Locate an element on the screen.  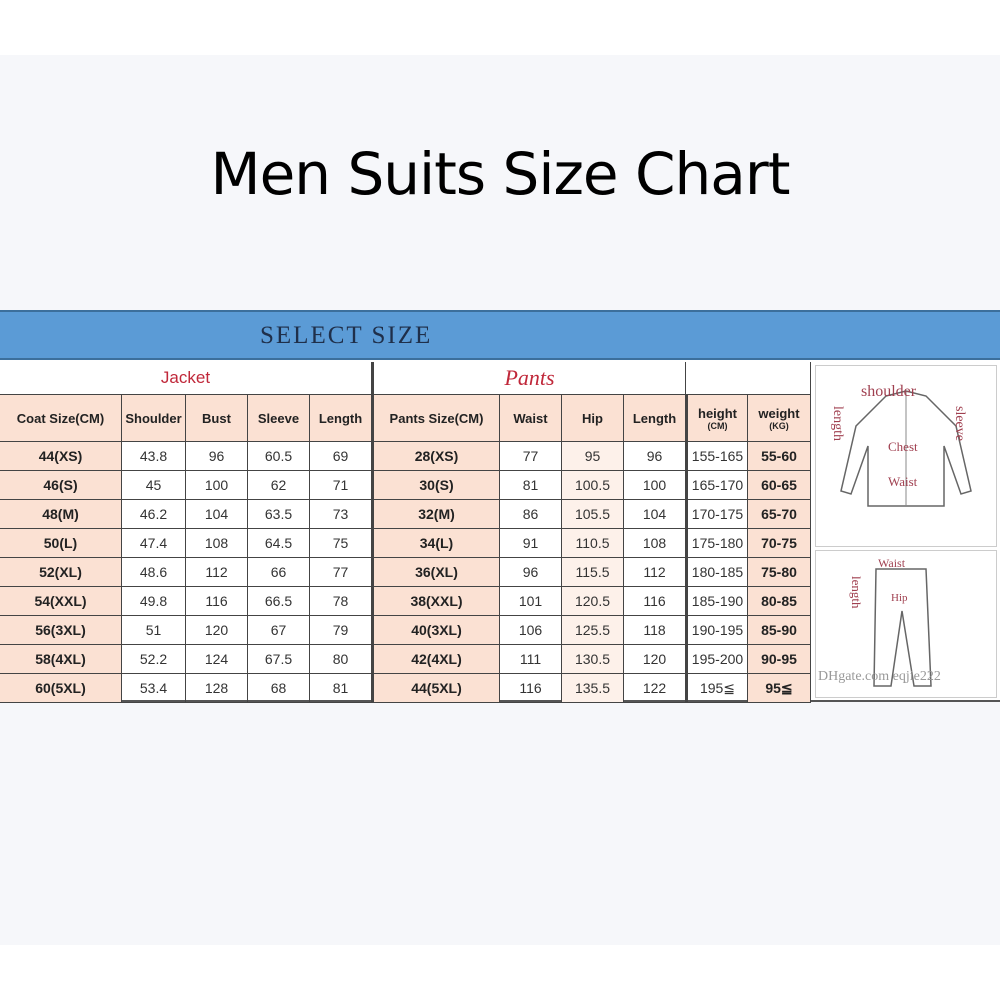
column-header: Sleeve is located at coordinates (279, 418).